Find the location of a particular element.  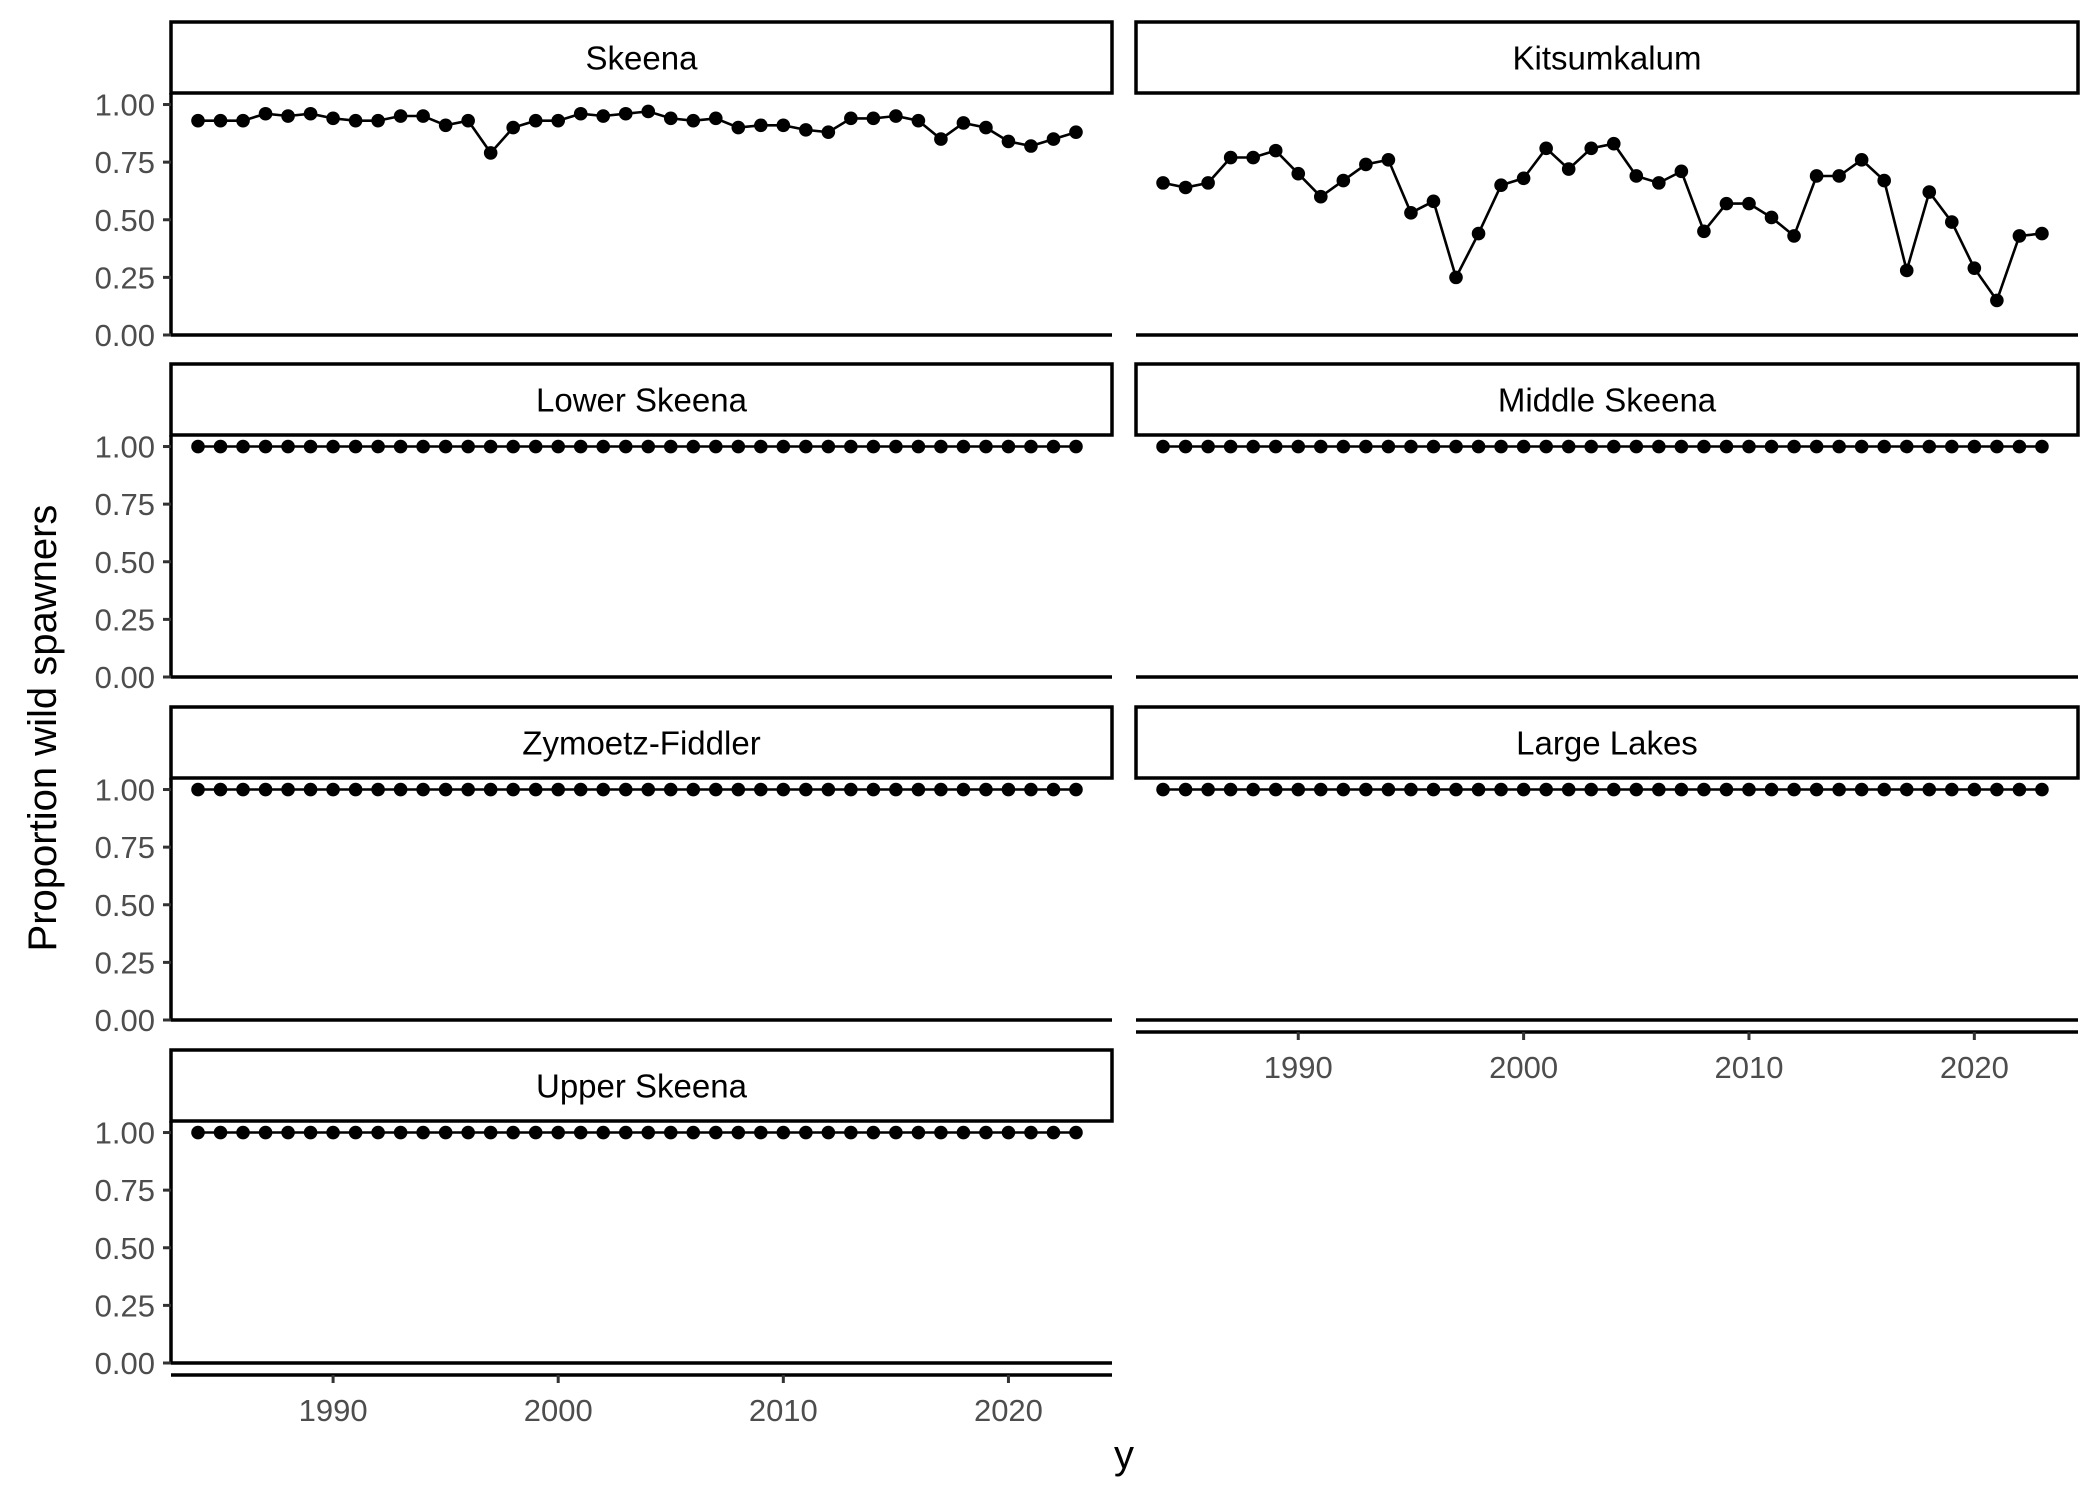

facet-strip is located at coordinates (641, 57).